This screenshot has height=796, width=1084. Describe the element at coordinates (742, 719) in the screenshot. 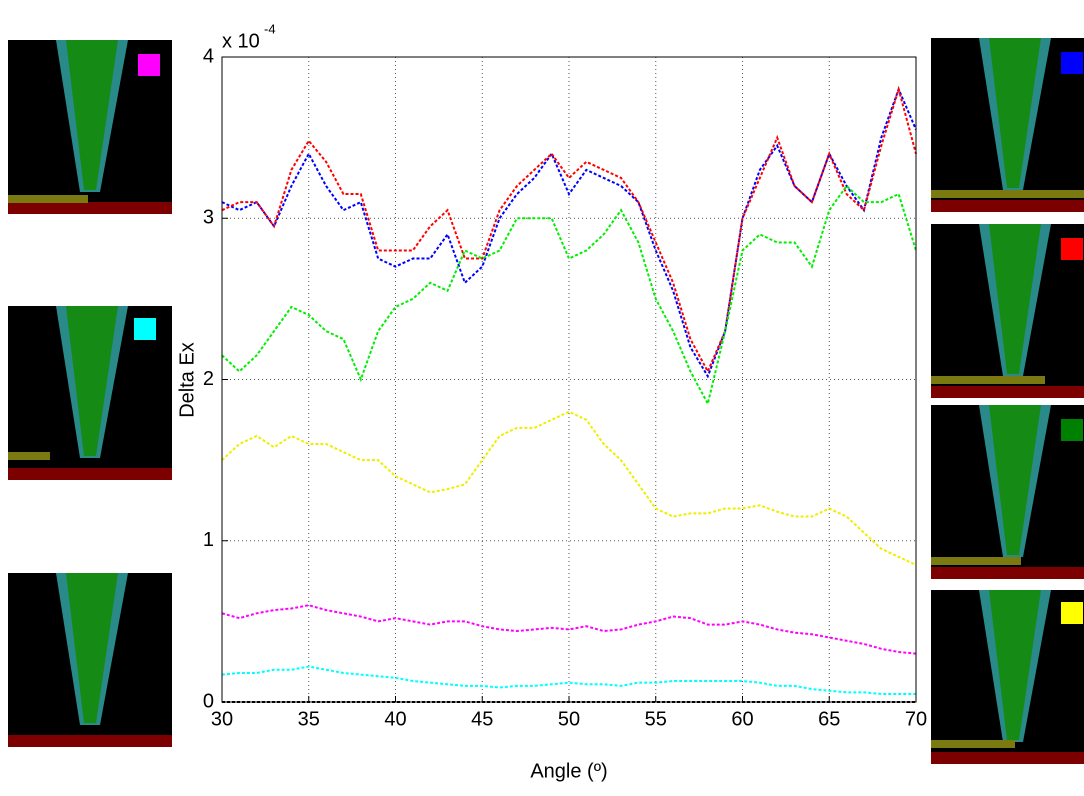

I see `x-tick-label: 60` at that location.